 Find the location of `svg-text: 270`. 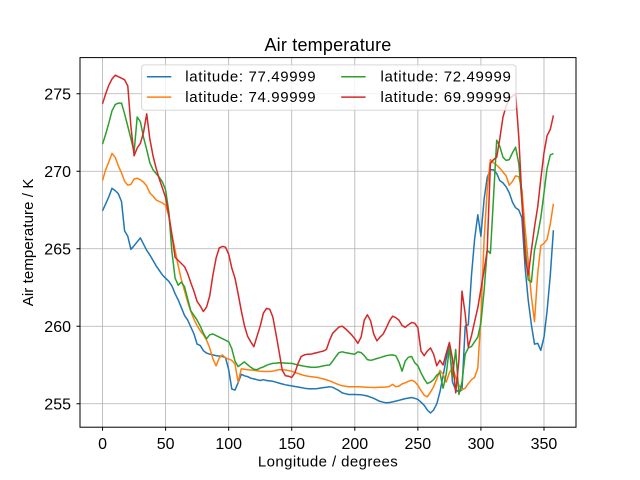

svg-text: 270 is located at coordinates (57, 172).